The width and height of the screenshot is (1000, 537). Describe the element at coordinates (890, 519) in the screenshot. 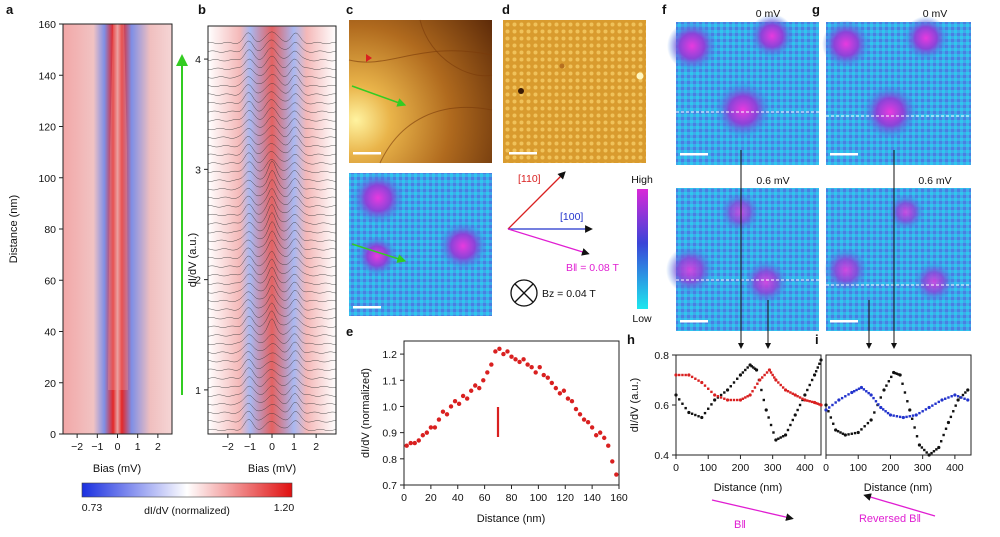

I see `panel-i-field-label: Reversed B‖` at that location.